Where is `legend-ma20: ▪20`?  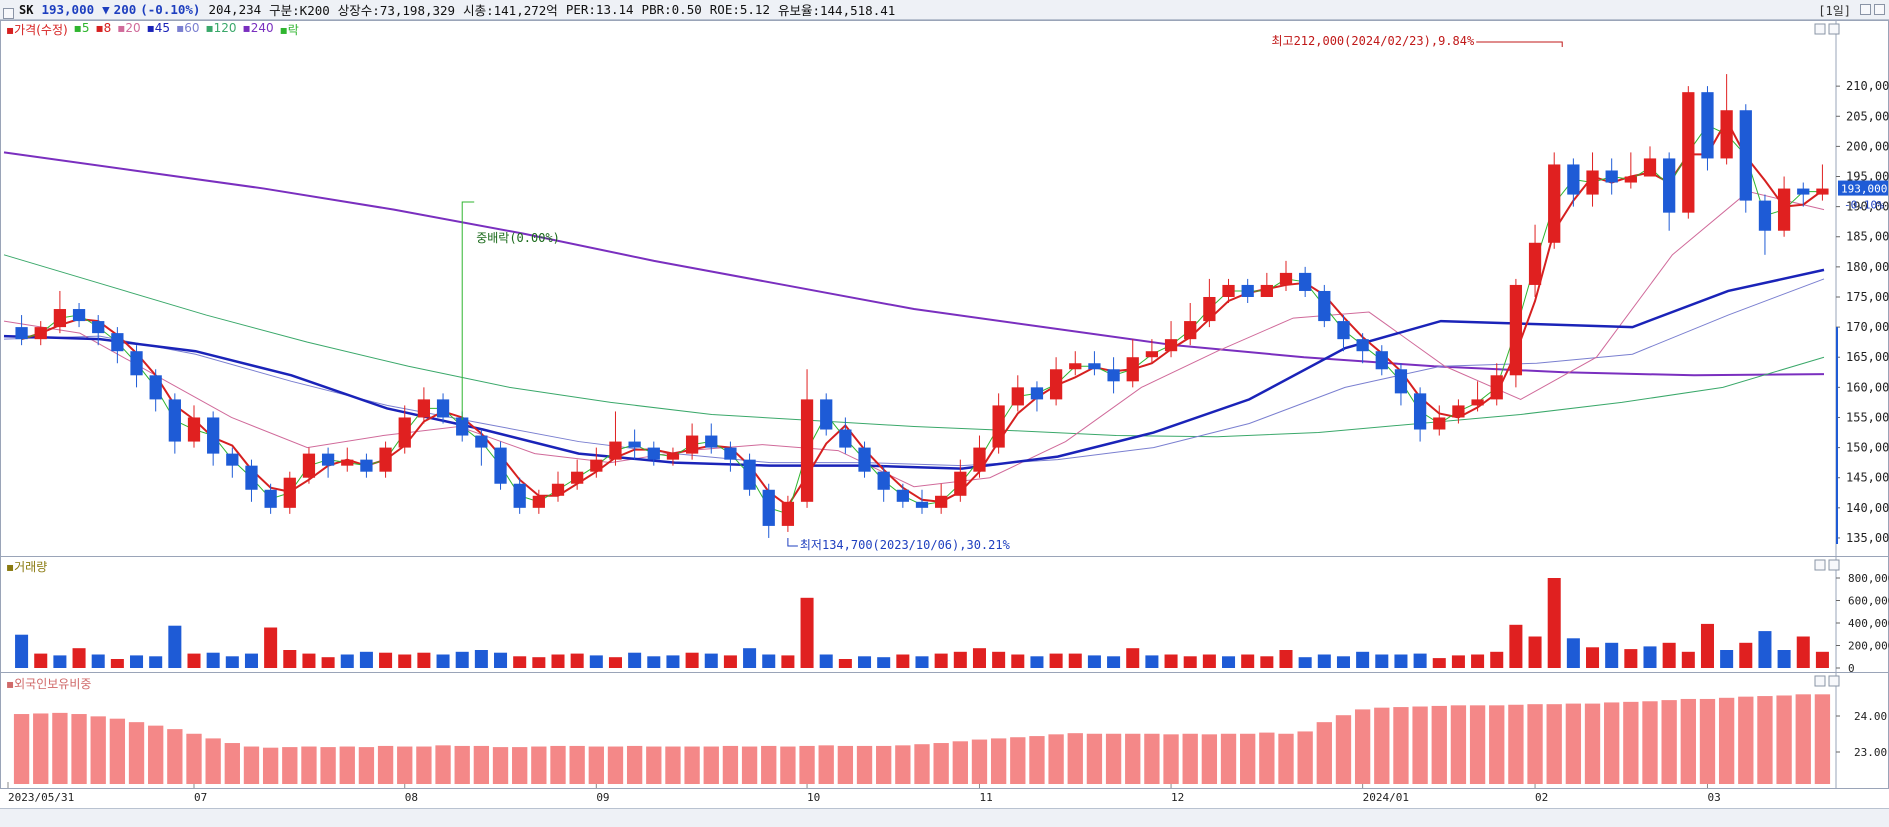 legend-ma20: ▪20 is located at coordinates (129, 28).